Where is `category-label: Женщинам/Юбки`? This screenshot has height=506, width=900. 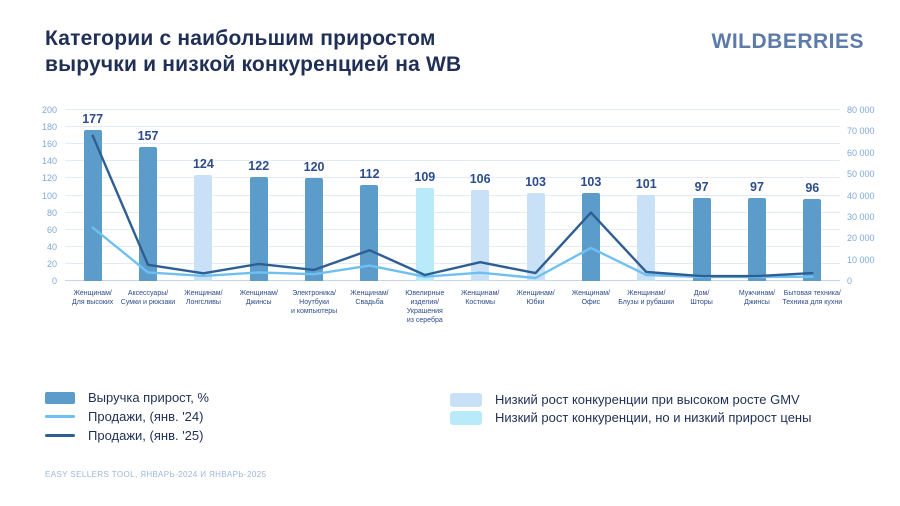 category-label: Женщинам/Юбки is located at coordinates (535, 298).